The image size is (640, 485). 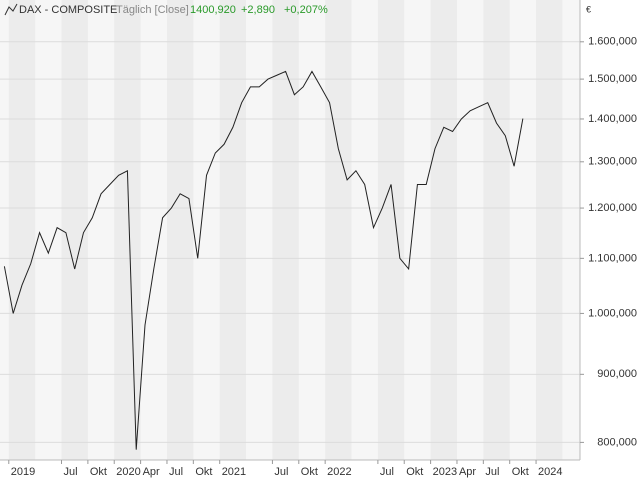 I want to click on chart-icon, so click(x=11, y=9).